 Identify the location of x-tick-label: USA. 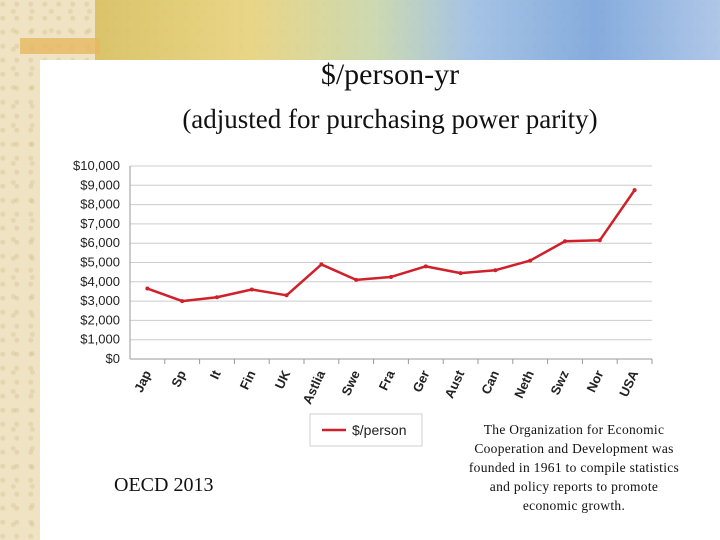
(628, 383).